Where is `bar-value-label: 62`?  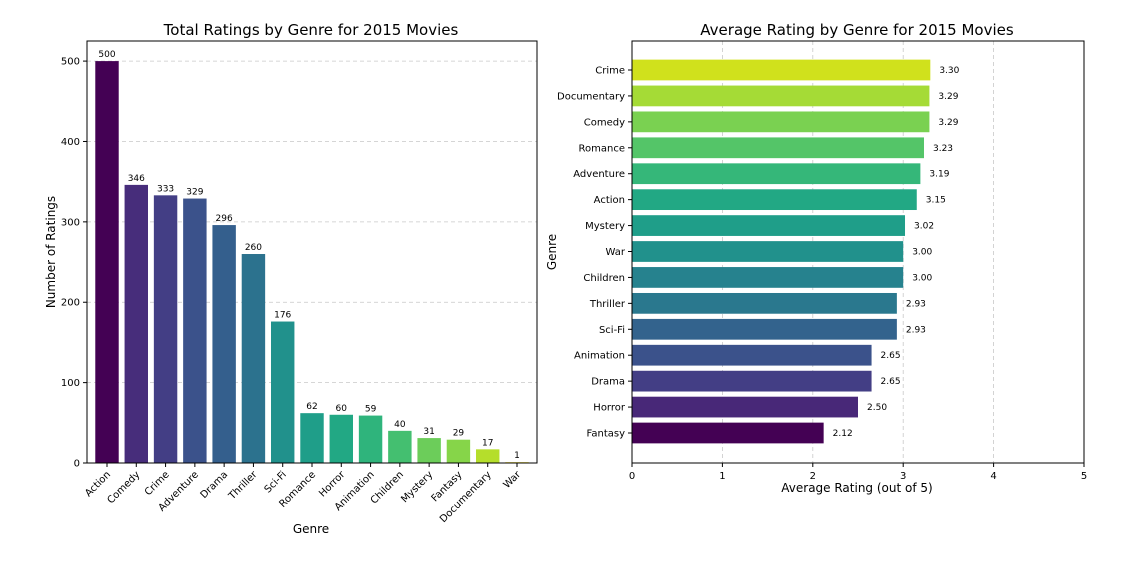
bar-value-label: 62 is located at coordinates (311, 407).